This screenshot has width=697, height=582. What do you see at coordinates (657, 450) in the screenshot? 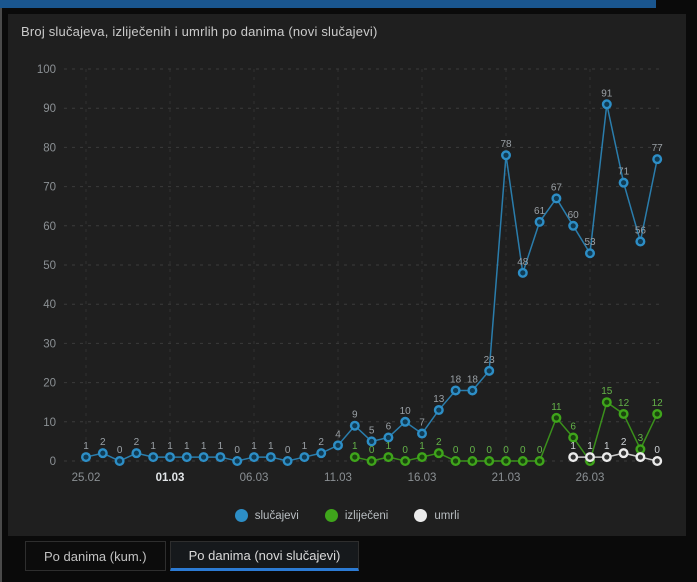
I see `umrli-value-label: 0` at bounding box center [657, 450].